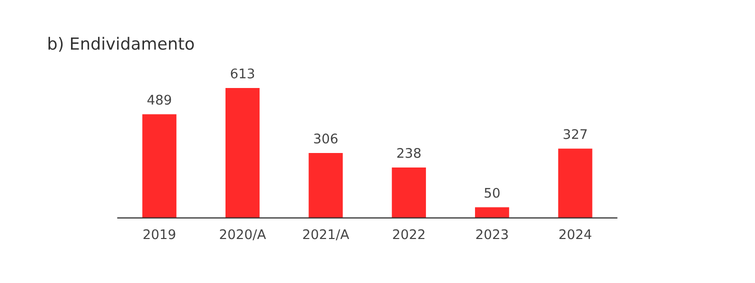 Image resolution: width=755 pixels, height=283 pixels. Describe the element at coordinates (160, 234) in the screenshot. I see `x-tick-label: 2019` at that location.